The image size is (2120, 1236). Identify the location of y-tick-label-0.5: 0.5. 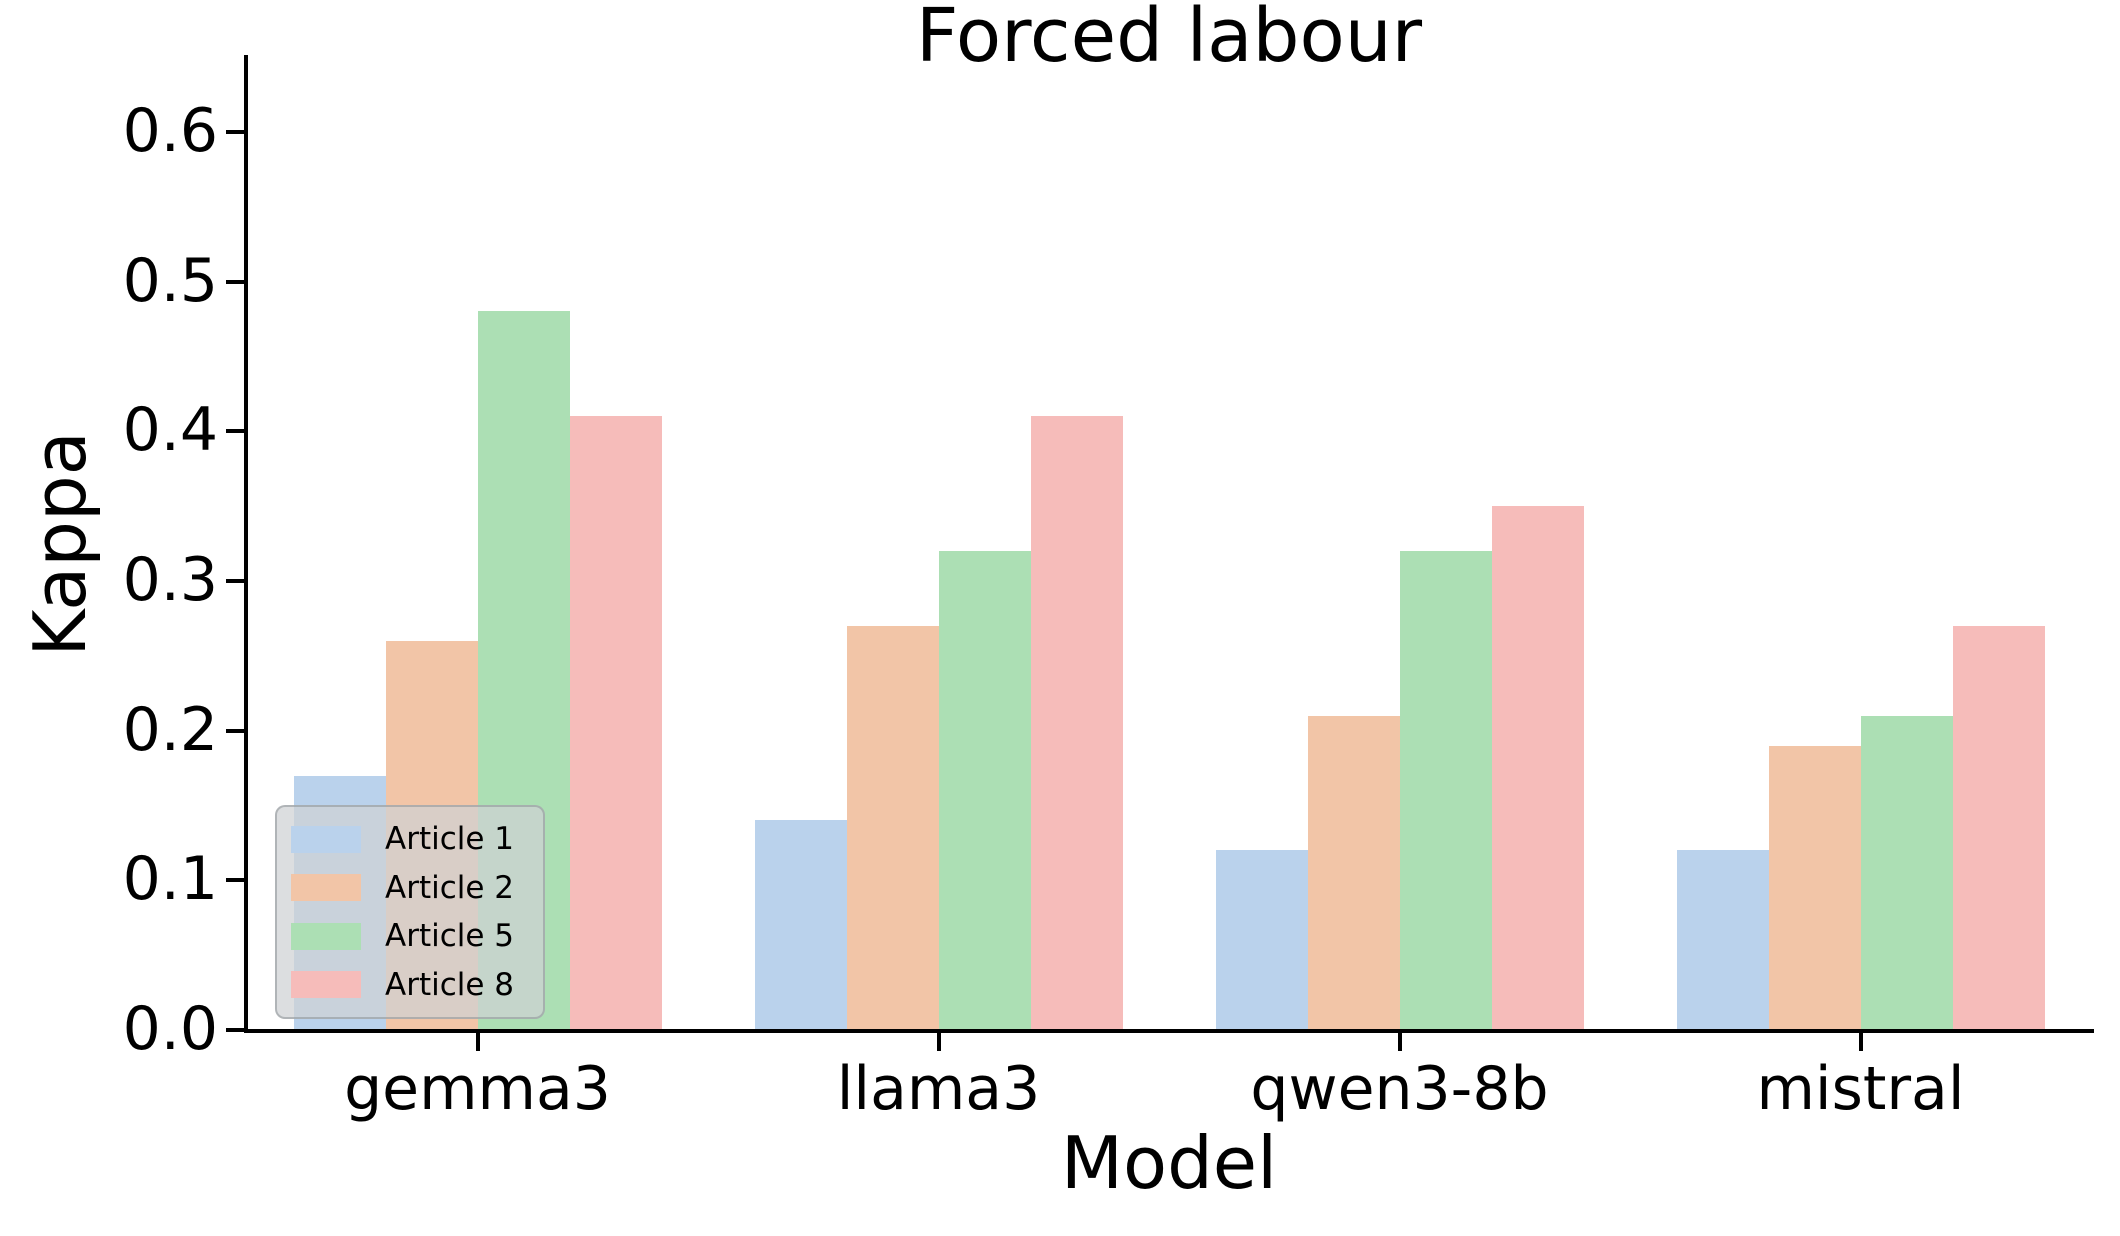
(170, 280).